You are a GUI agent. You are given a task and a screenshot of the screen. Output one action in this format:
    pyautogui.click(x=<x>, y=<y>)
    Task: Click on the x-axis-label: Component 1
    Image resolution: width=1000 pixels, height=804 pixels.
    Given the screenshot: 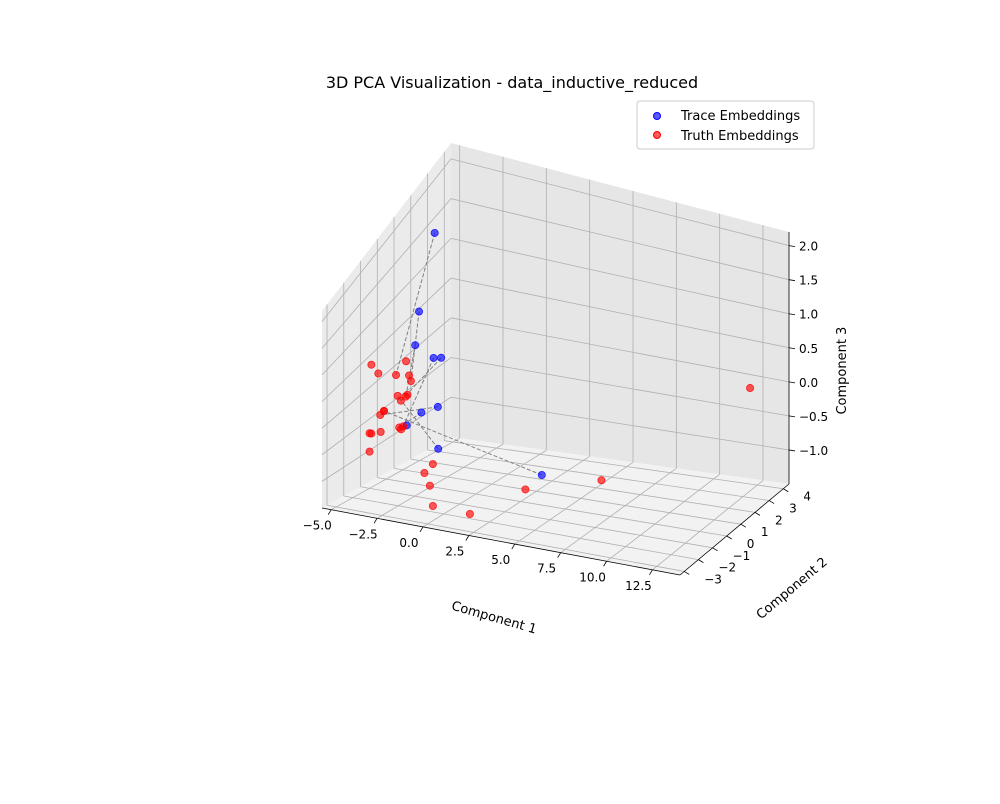 What is the action you would take?
    pyautogui.click(x=494, y=618)
    